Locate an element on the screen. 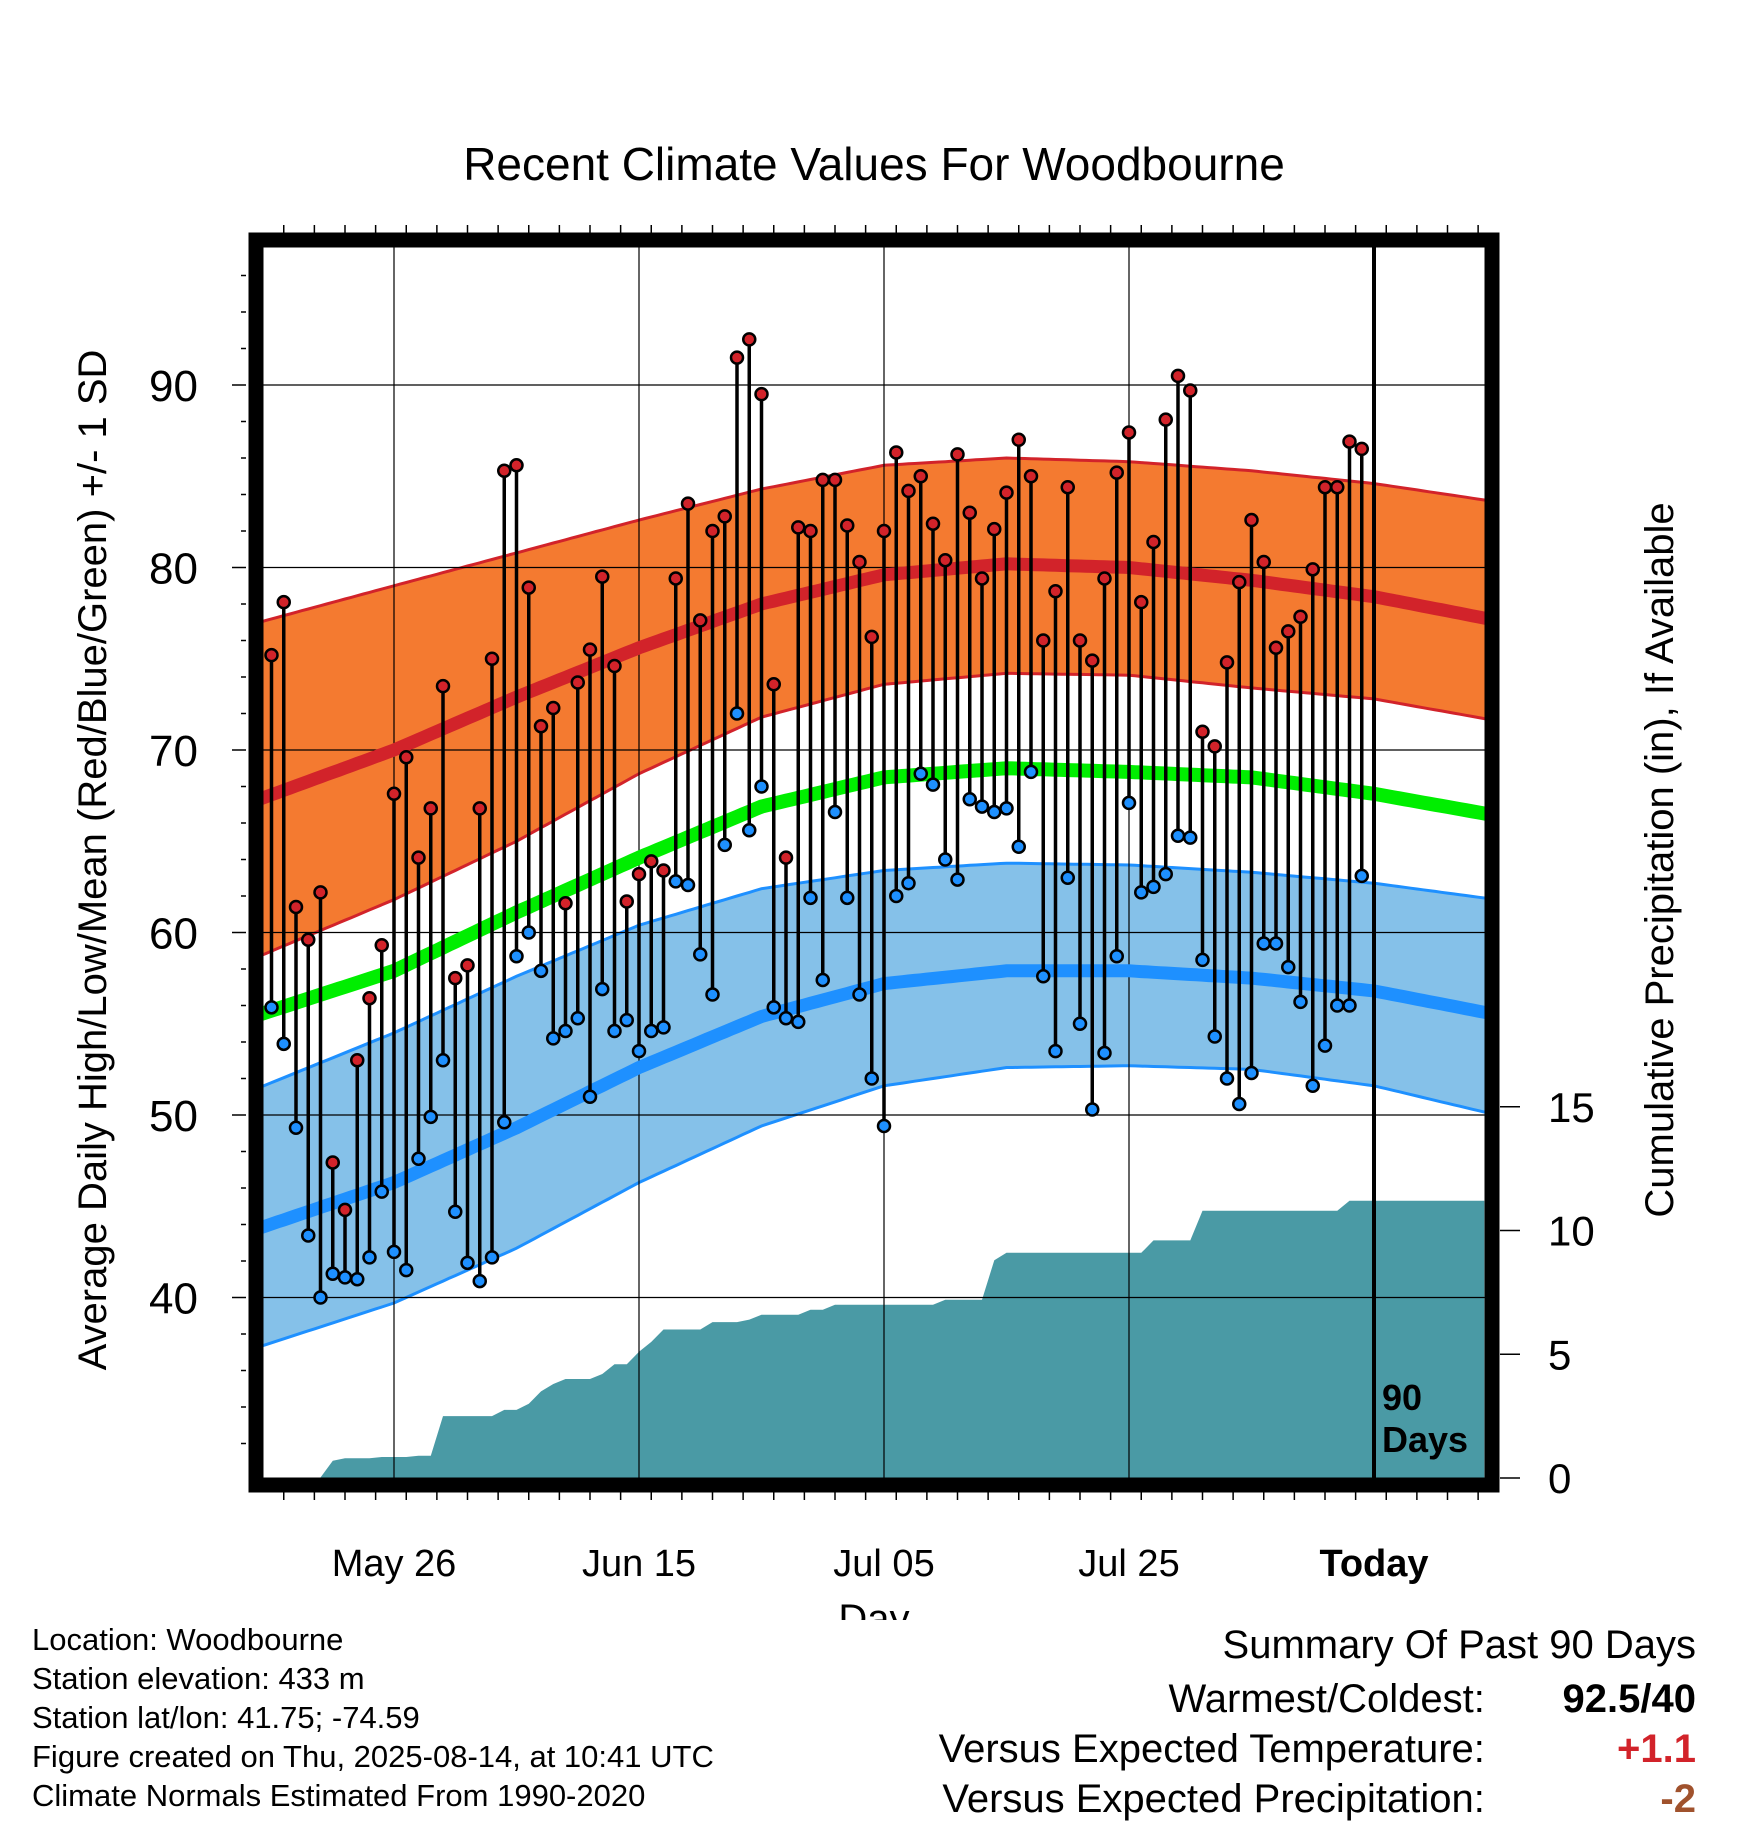 This screenshot has height=1828, width=1748. summary-precip-value: -2 is located at coordinates (1678, 1799).